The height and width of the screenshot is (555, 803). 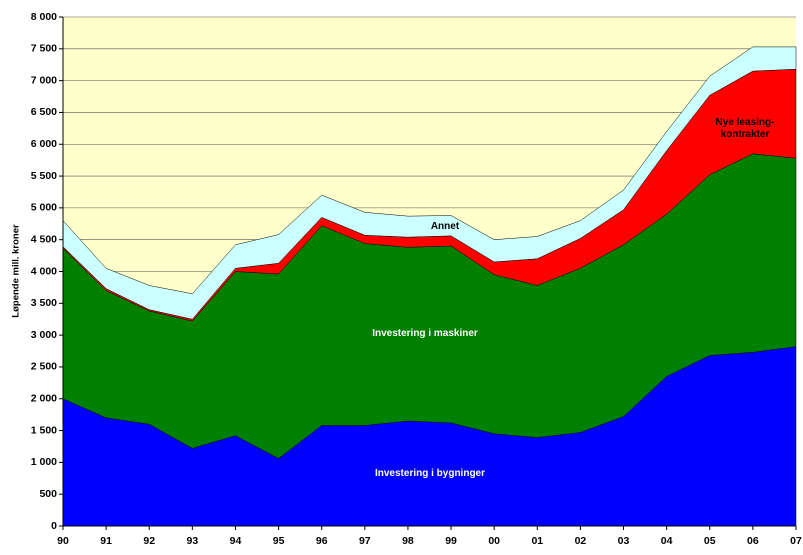 I want to click on y-tick-label: 6 000, so click(x=44, y=144).